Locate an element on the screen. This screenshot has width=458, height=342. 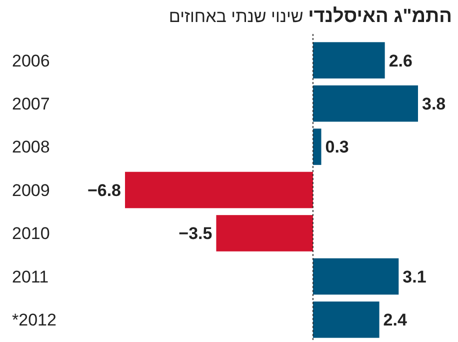
data-label: −3.5 is located at coordinates (195, 234).